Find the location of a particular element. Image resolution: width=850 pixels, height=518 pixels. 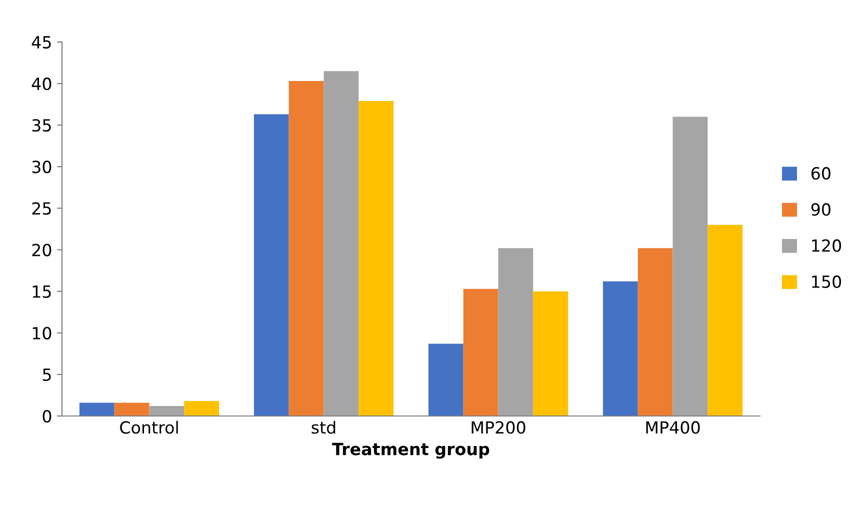

x-axis-title: Treatment group is located at coordinates (411, 450).